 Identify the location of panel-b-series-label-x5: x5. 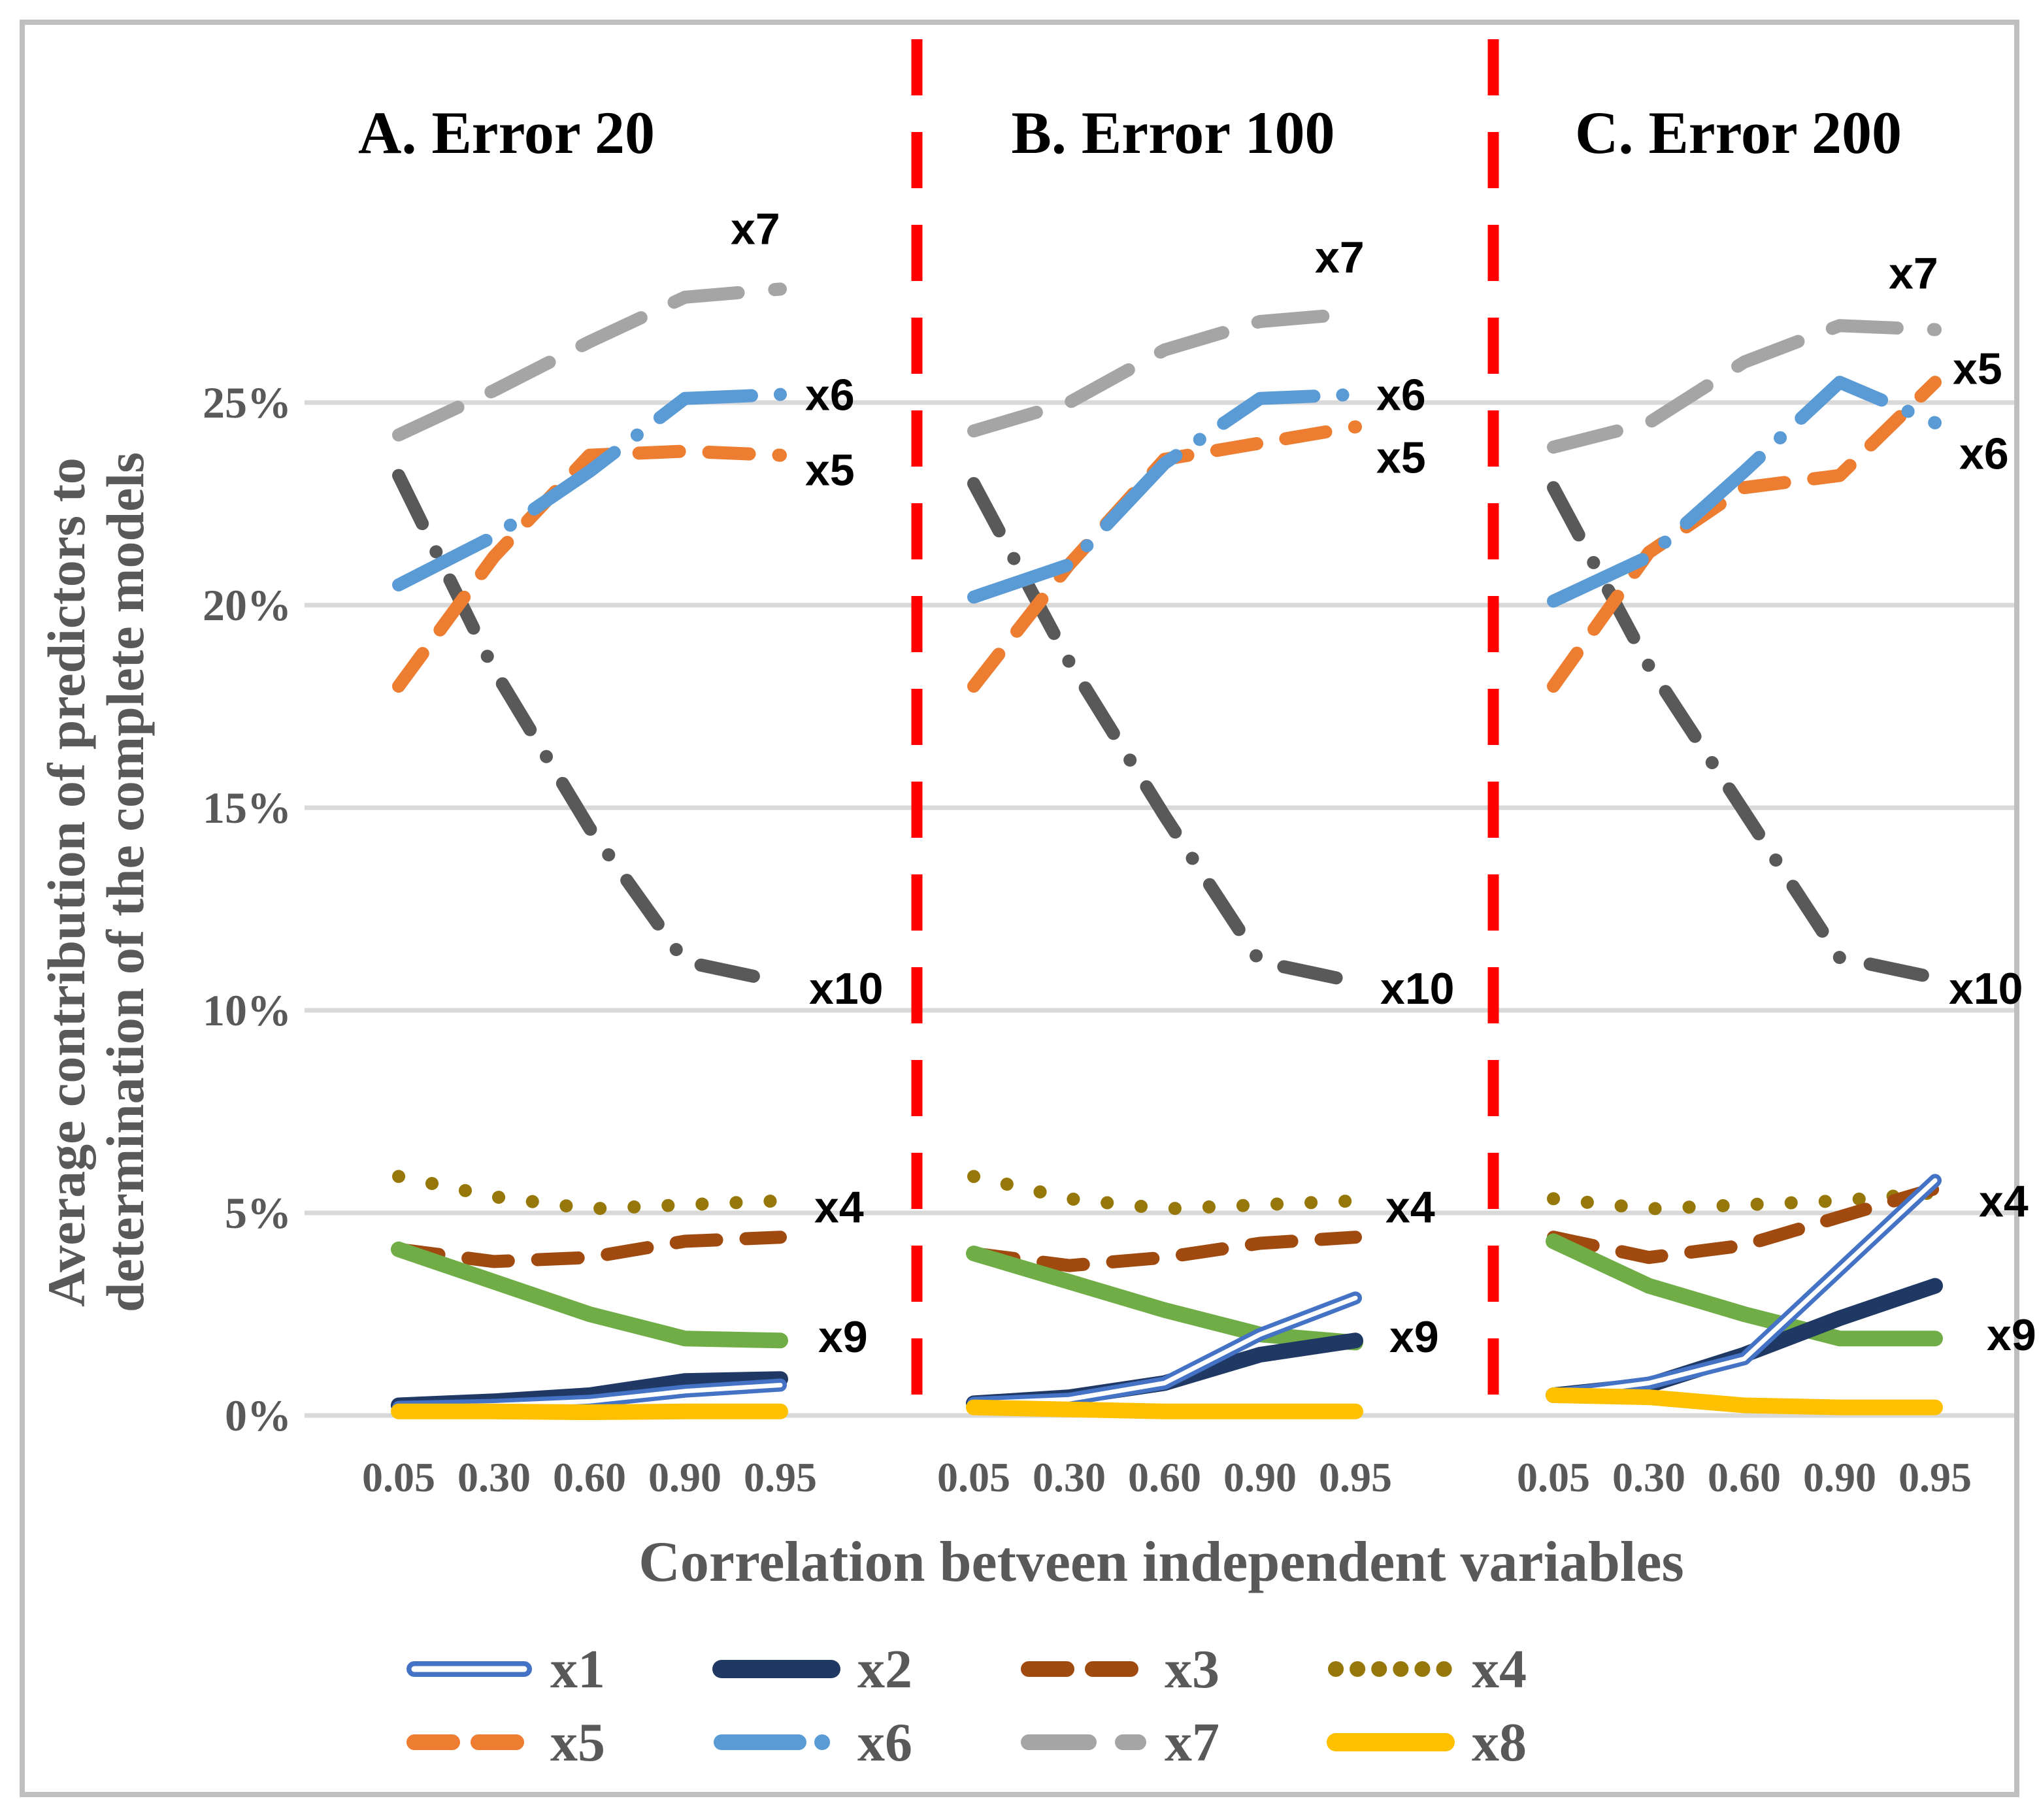
(1401, 458).